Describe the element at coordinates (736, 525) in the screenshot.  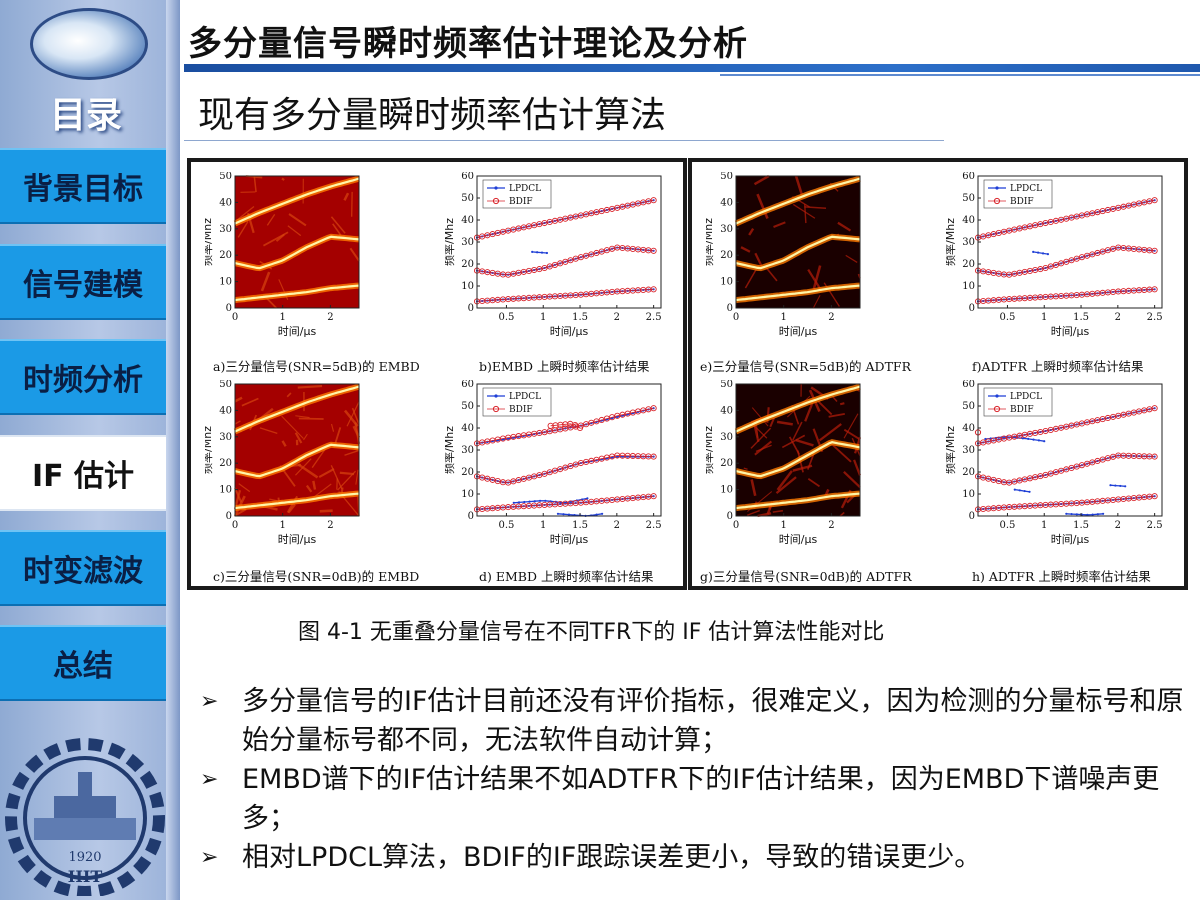
I see `x-tick-label: 0` at that location.